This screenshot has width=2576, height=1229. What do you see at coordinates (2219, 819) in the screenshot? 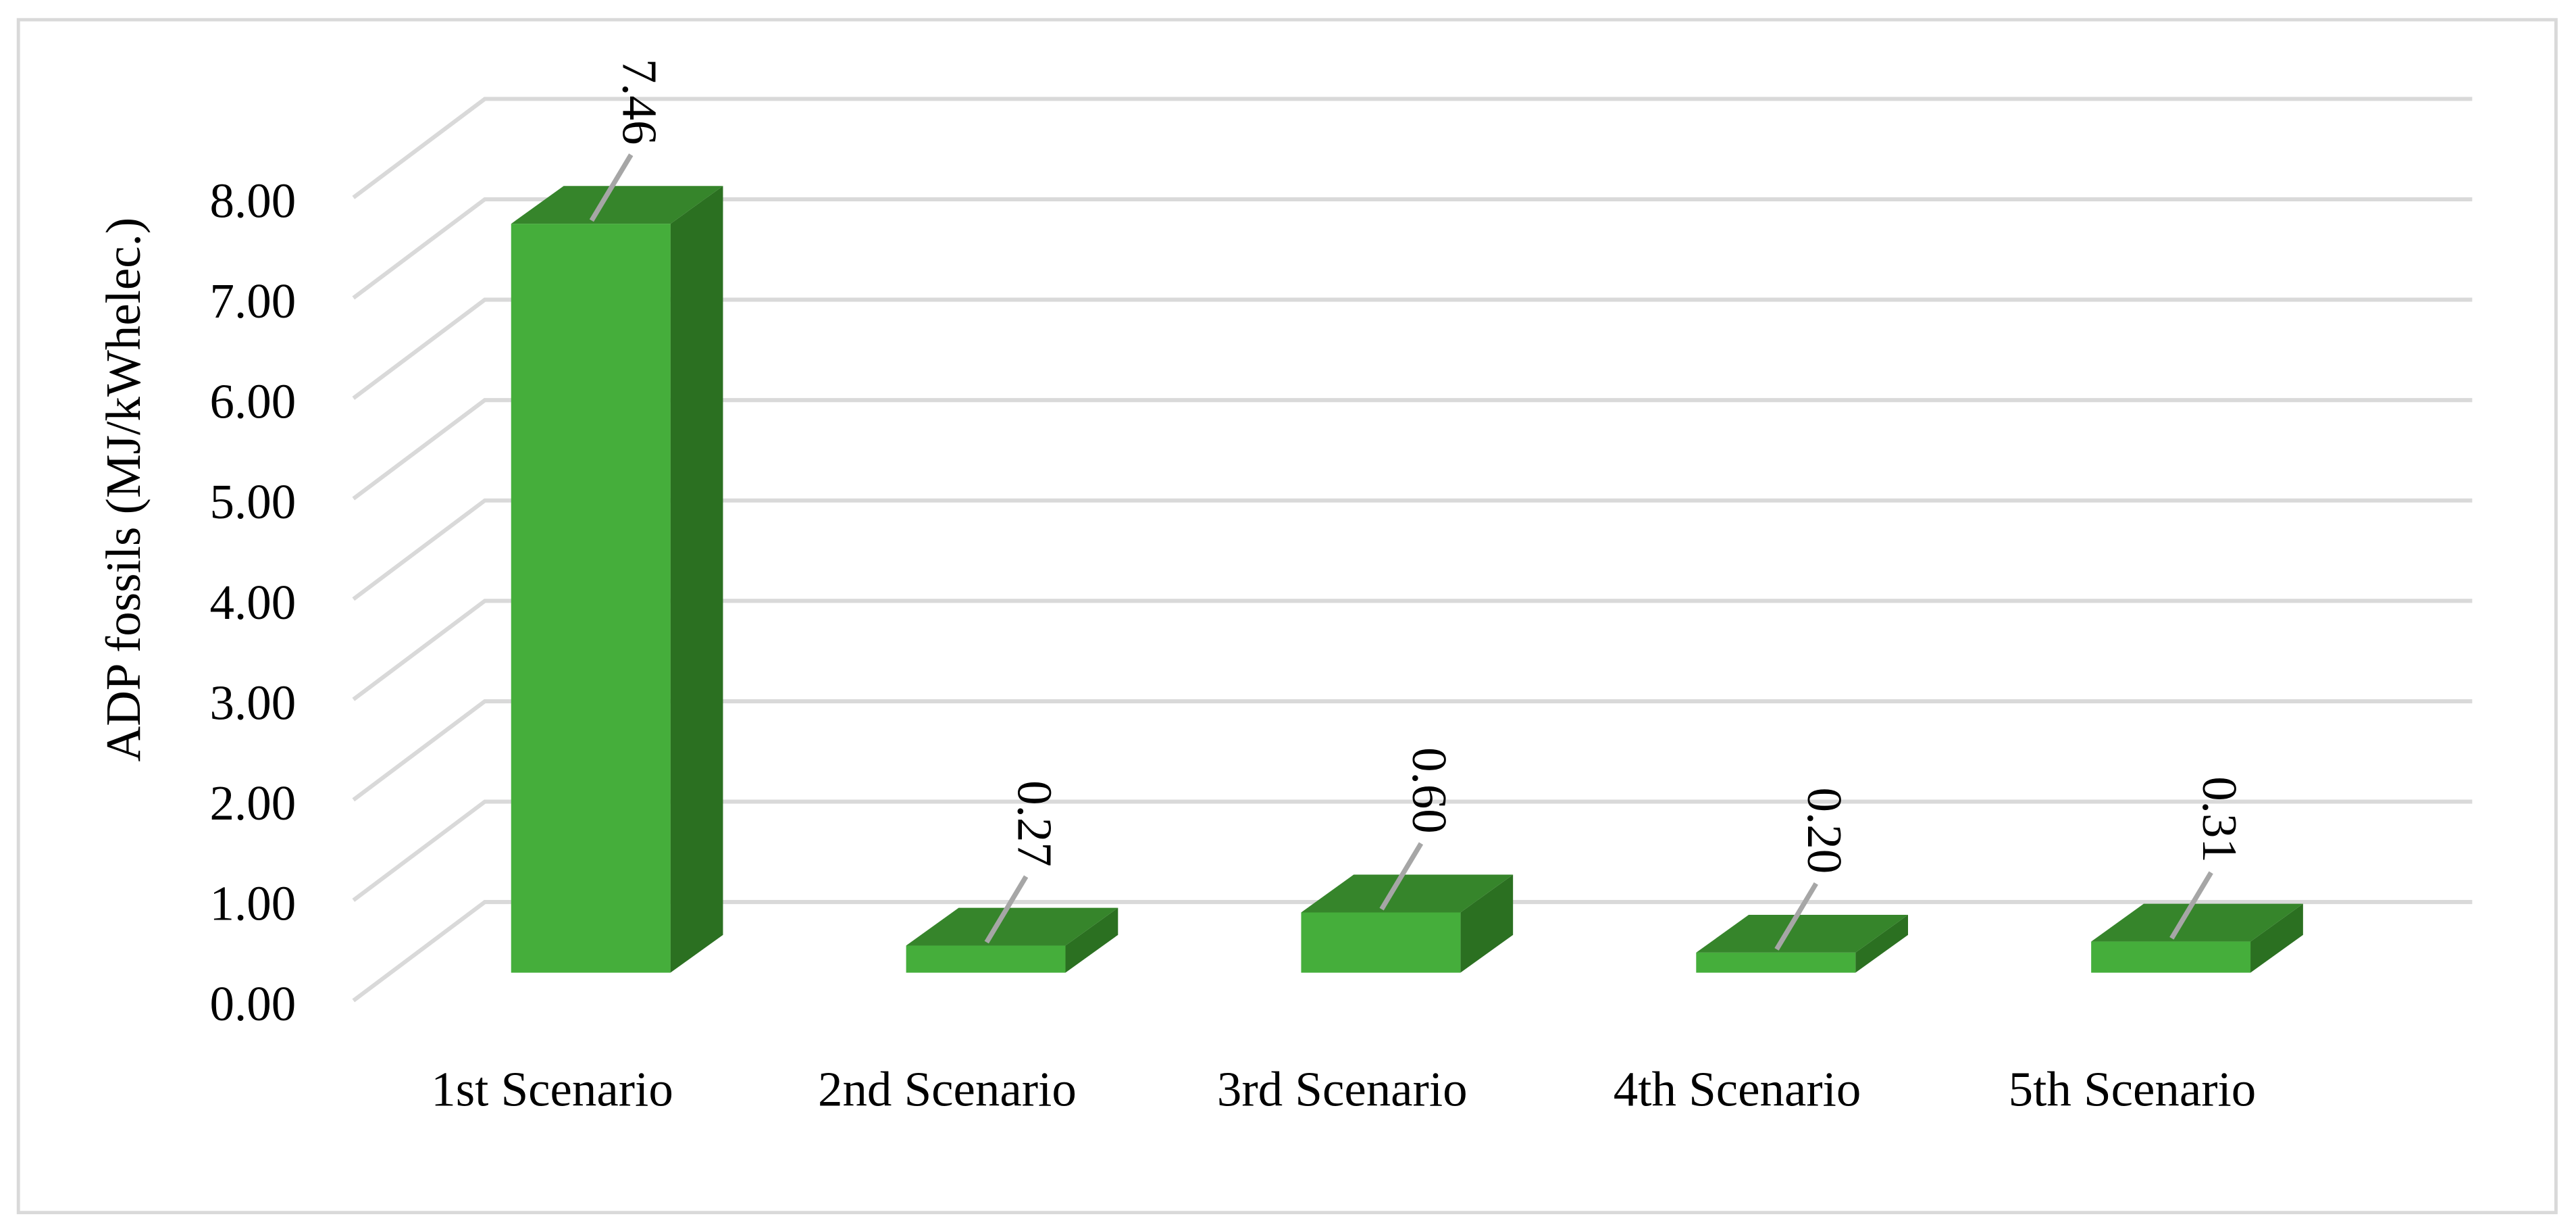
I see `data-label: 0.31` at bounding box center [2219, 819].